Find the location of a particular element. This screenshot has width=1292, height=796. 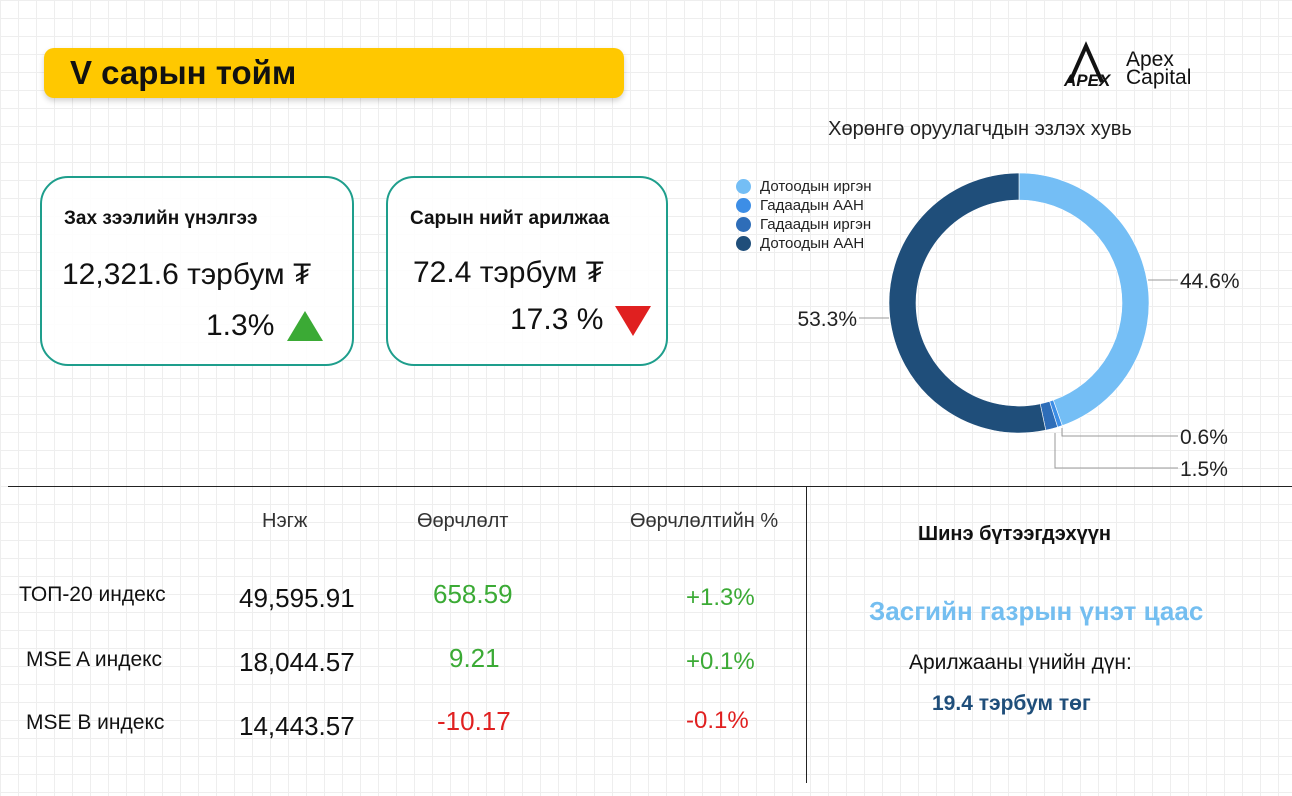

trade-value-amount: 19.4 тэрбум төг is located at coordinates (1011, 703).